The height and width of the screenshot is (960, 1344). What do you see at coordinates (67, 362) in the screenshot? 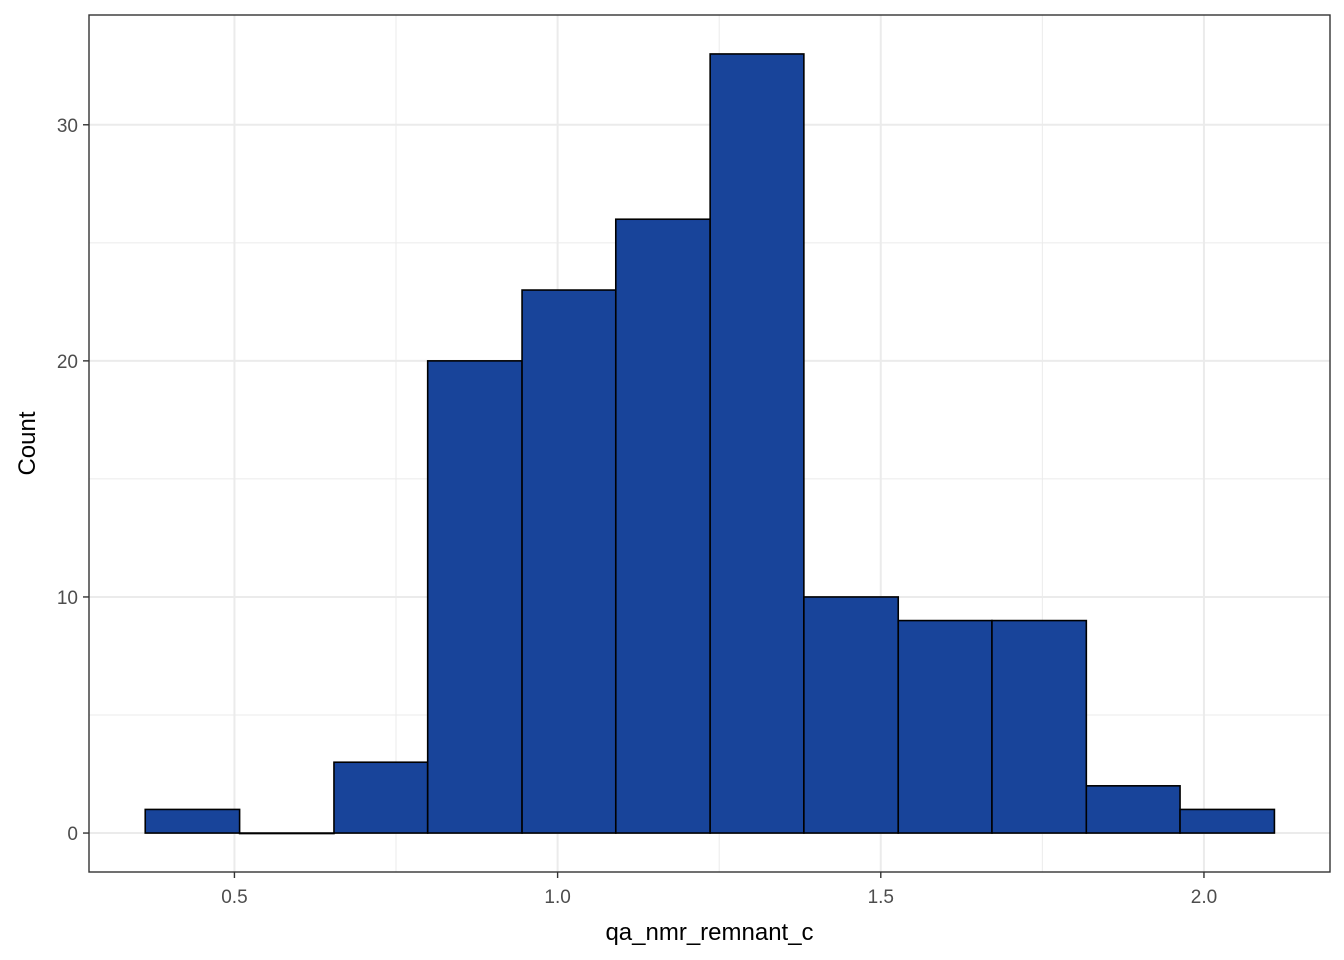
I see `y-tick-label: 20` at bounding box center [67, 362].